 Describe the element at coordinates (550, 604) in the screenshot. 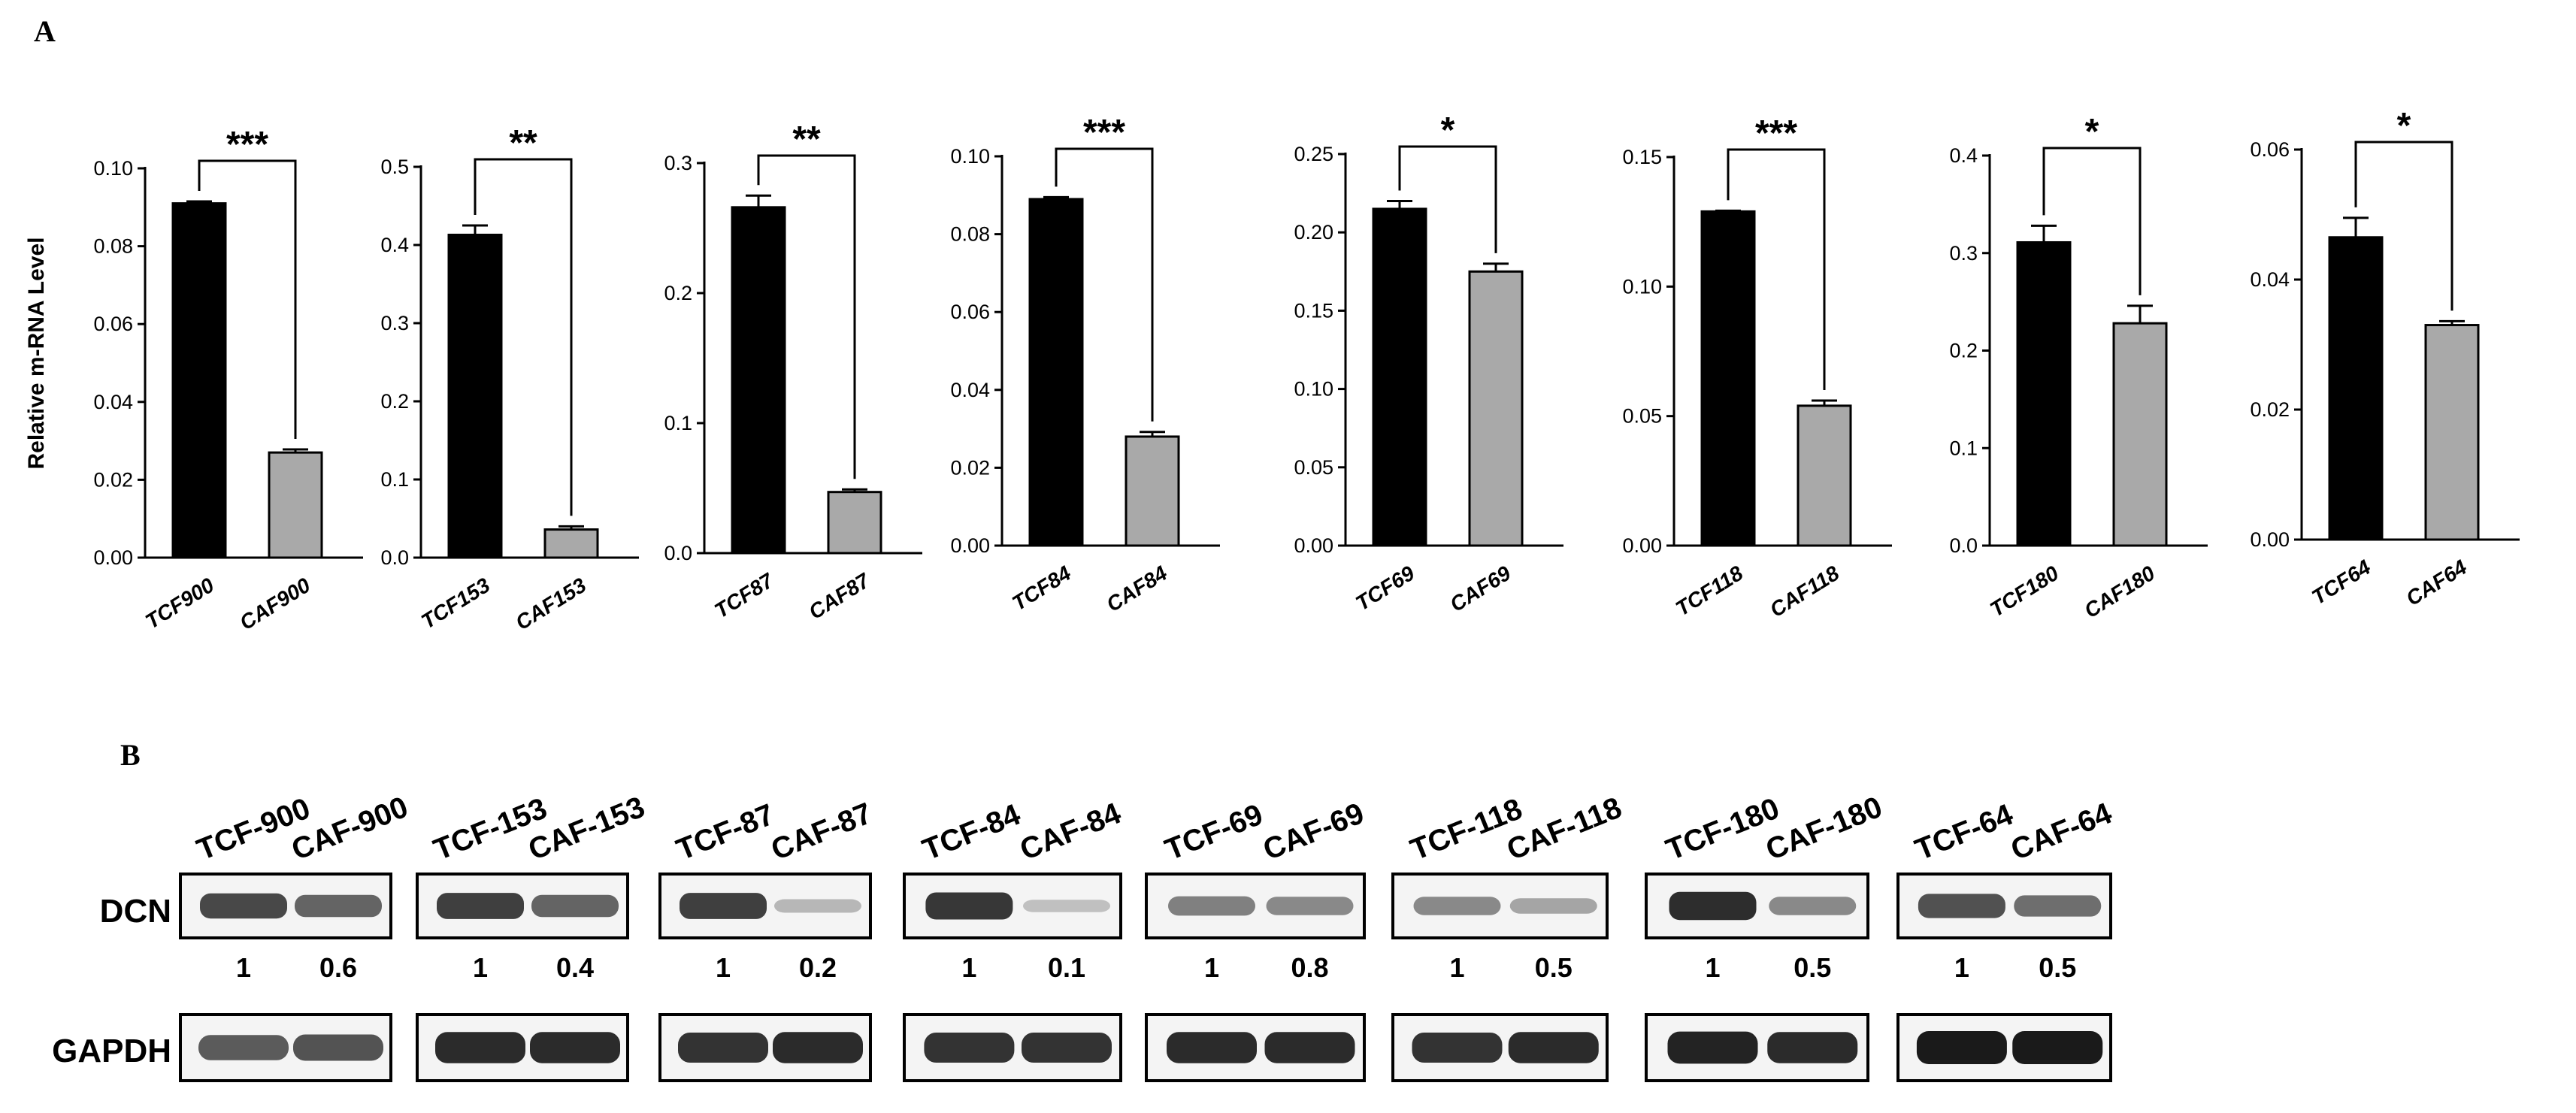

I see `x-tick-label: CAF153` at that location.